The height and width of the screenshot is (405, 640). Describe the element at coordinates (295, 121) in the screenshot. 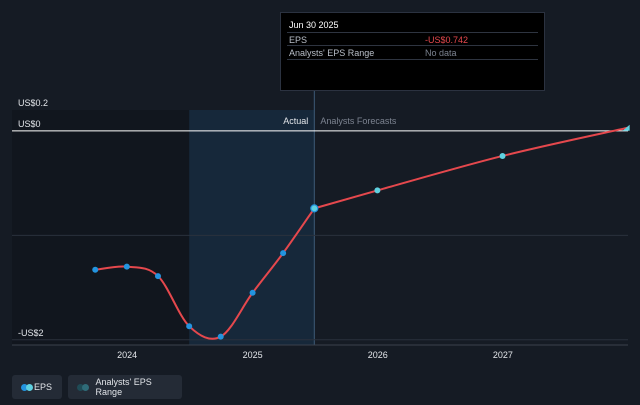

I see `actual-region-label: Actual` at that location.